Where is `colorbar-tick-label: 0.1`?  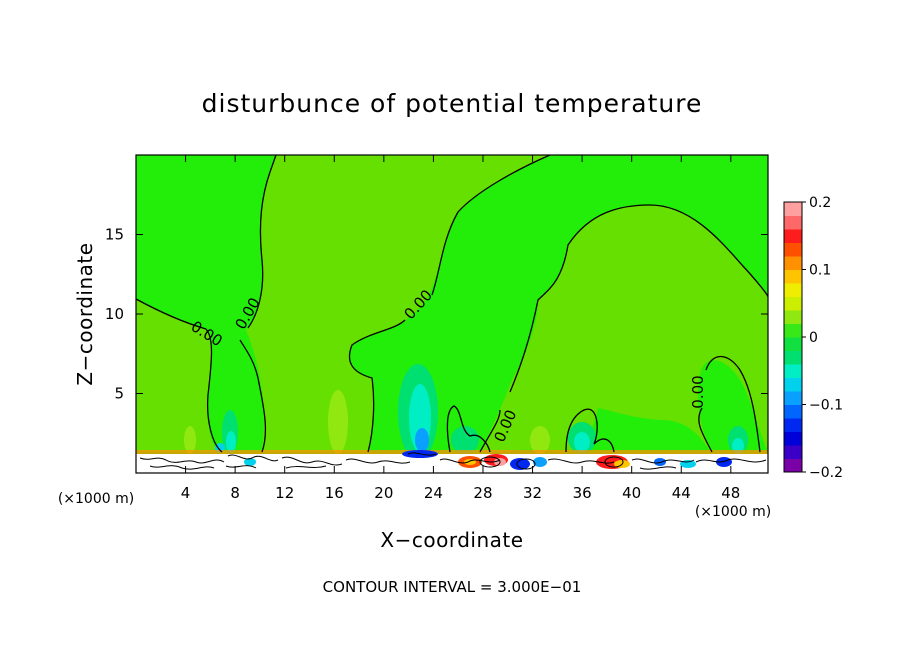
colorbar-tick-label: 0.1 is located at coordinates (820, 271).